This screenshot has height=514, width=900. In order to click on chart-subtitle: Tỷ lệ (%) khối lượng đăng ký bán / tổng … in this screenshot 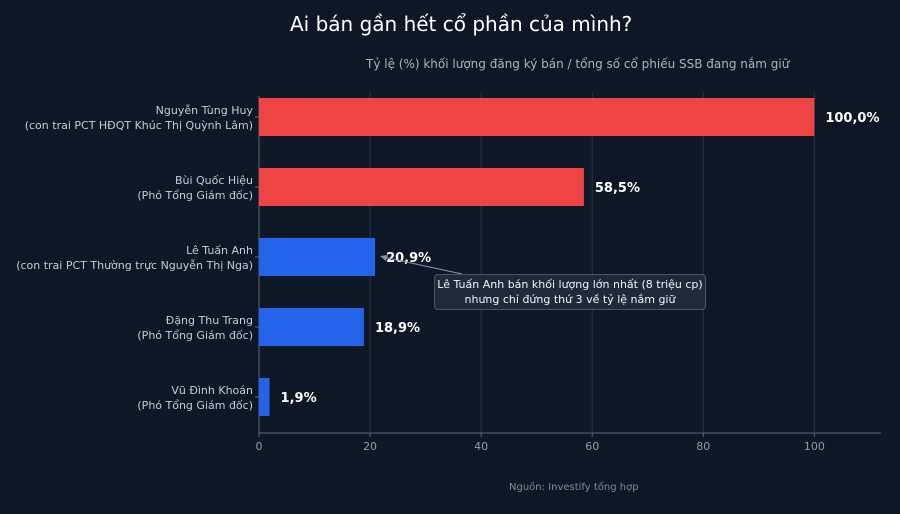, I will do `click(578, 64)`.